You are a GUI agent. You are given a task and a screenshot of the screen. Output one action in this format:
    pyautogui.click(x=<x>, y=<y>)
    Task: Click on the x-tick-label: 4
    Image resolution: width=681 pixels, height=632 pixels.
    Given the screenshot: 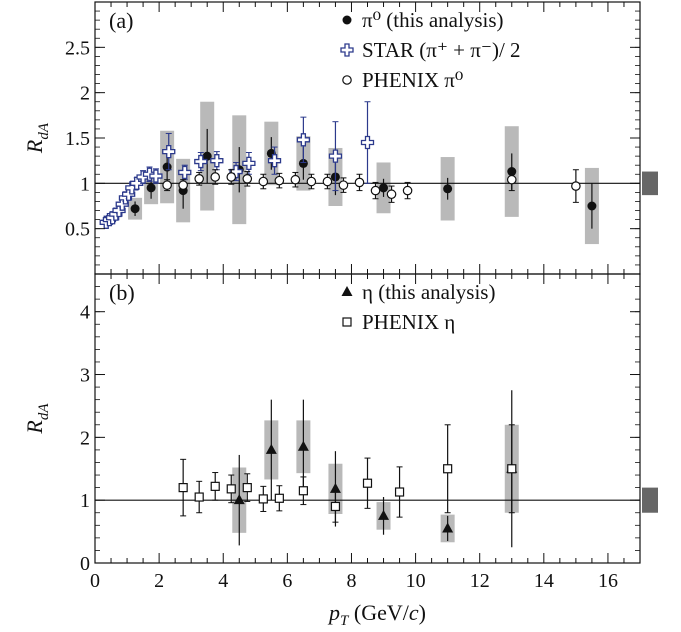 What is the action you would take?
    pyautogui.click(x=223, y=581)
    